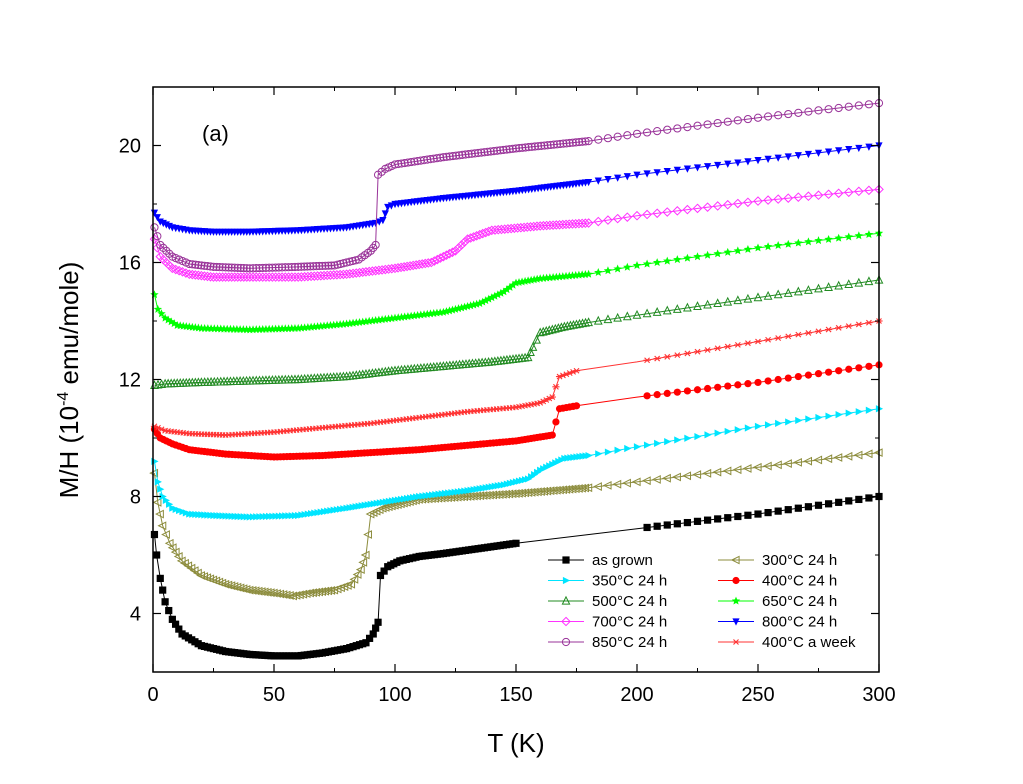 The height and width of the screenshot is (784, 1023). Describe the element at coordinates (629, 601) in the screenshot. I see `legend-label: 500°C 24 h` at that location.